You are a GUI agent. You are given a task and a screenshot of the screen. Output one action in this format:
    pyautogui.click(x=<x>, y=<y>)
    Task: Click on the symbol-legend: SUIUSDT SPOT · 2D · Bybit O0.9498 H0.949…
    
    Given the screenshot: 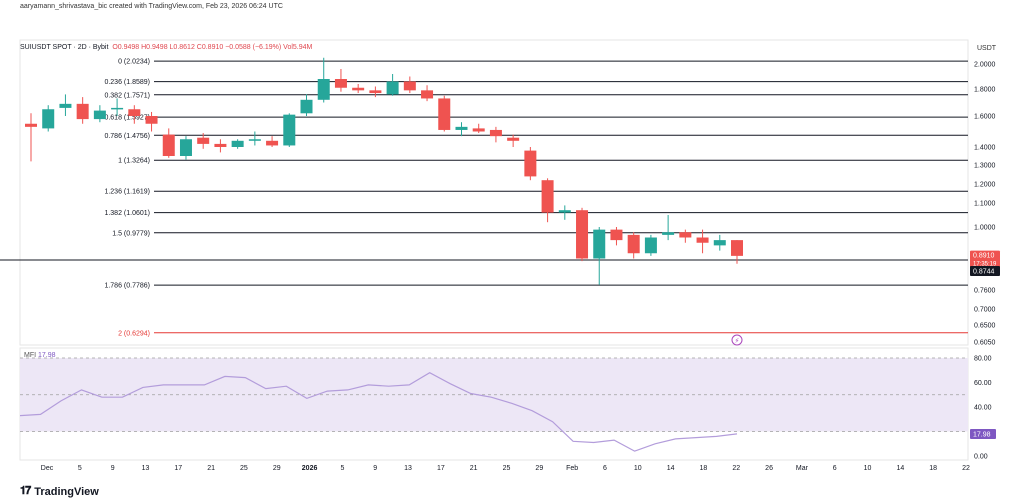 What is the action you would take?
    pyautogui.click(x=166, y=47)
    